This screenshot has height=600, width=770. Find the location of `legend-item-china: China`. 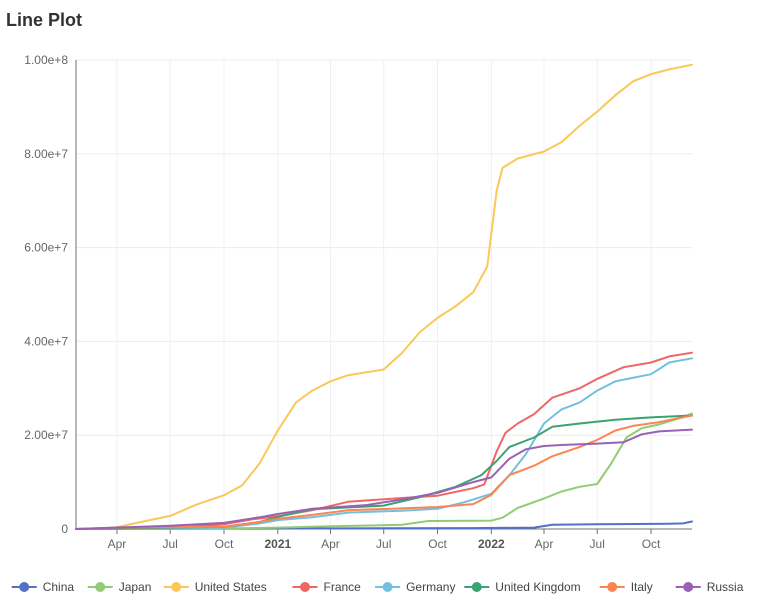

legend-item-china: China is located at coordinates (43, 587).